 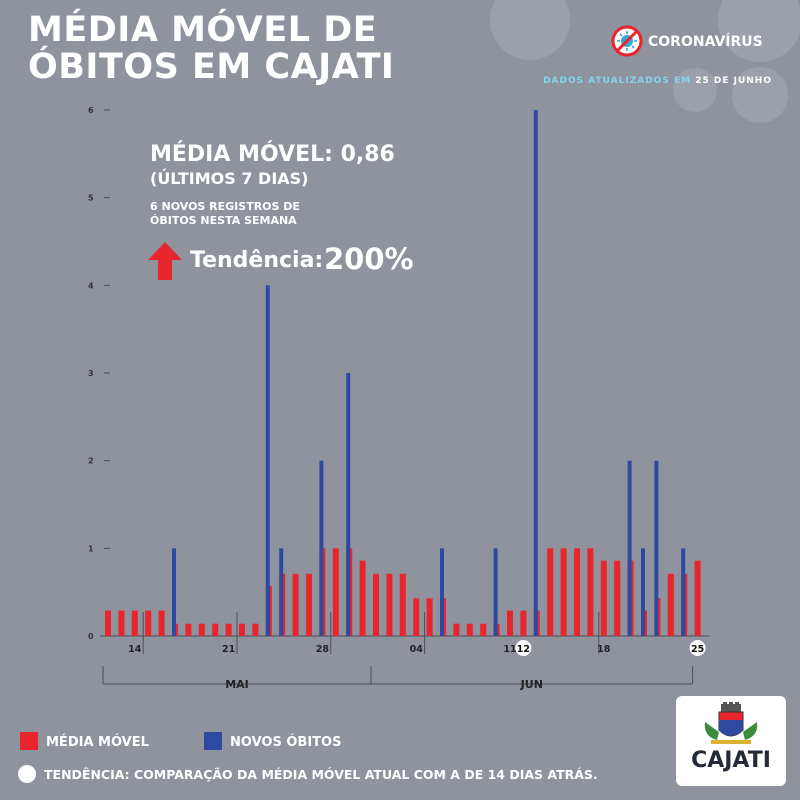 I want to click on city-logo: CAJATI, so click(x=731, y=741).